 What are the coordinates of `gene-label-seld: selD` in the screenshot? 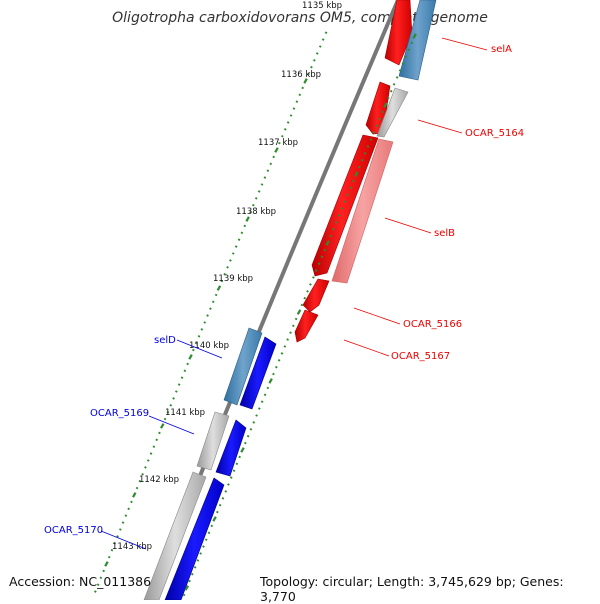 It's located at (165, 340).